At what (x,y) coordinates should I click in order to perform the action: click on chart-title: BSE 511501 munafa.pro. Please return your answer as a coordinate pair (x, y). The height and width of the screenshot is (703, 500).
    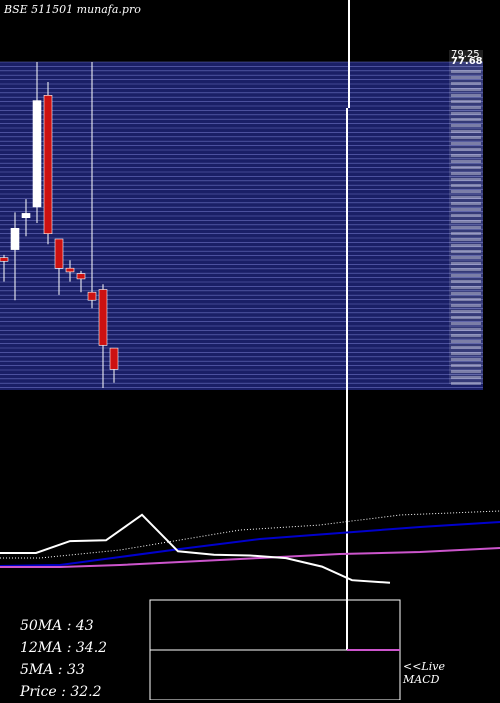
    Looking at the image, I should click on (72, 9).